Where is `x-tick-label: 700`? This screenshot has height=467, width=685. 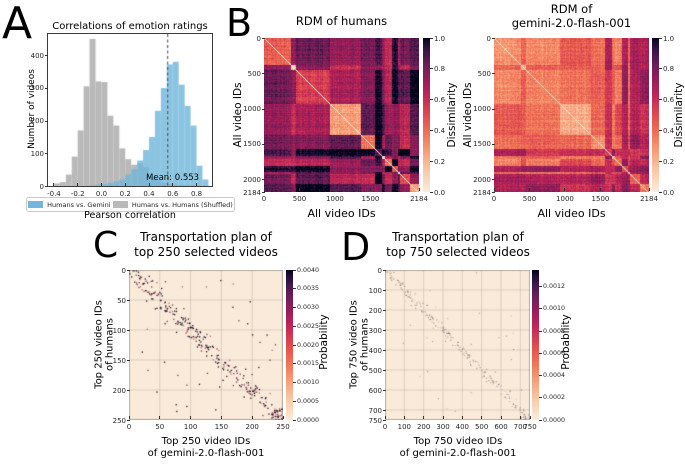 x-tick-label: 700 is located at coordinates (520, 427).